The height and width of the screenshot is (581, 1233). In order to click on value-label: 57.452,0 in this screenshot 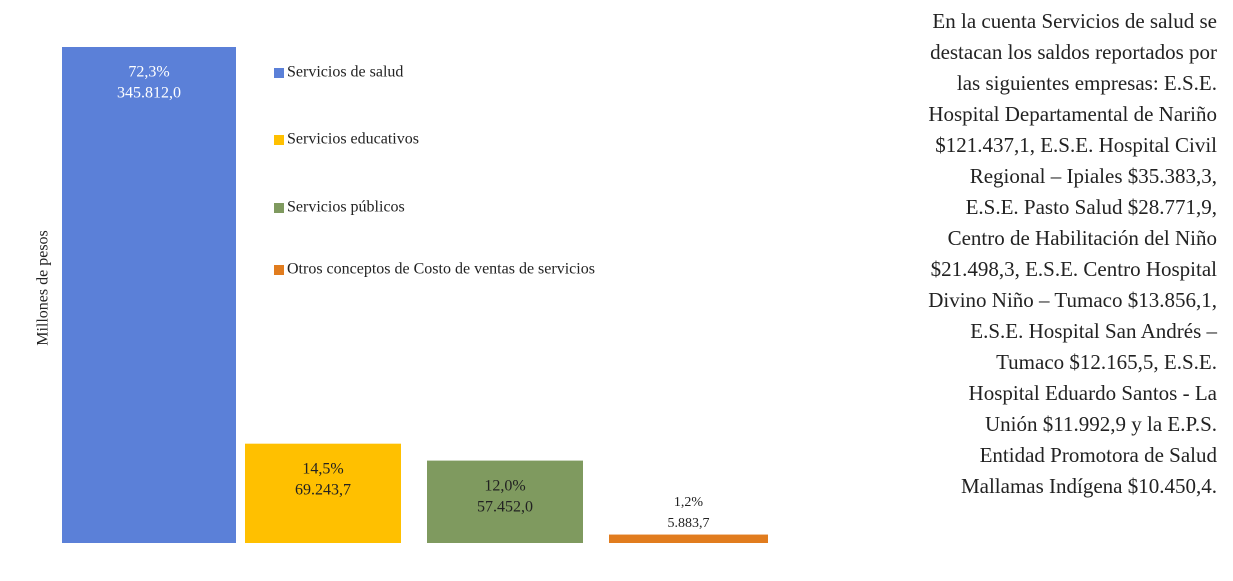, I will do `click(505, 506)`.